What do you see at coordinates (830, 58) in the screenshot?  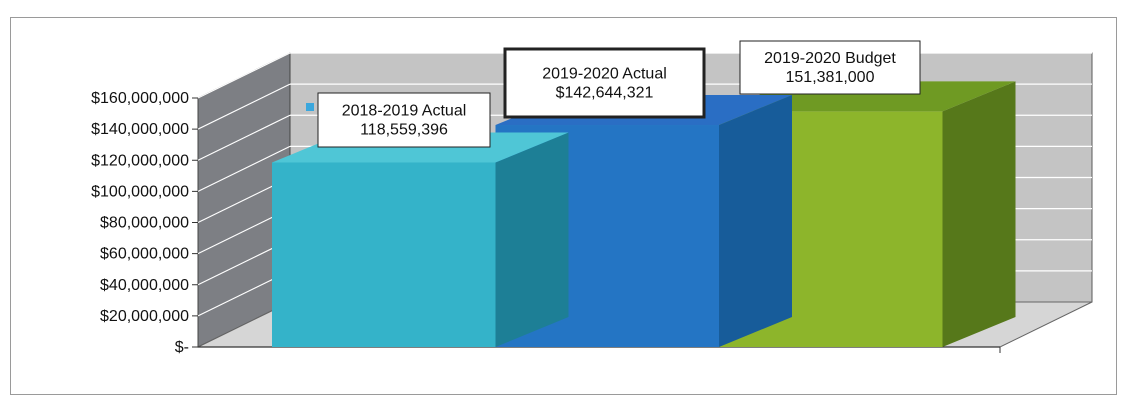 I see `data-label-line: 2019-2020 Budget` at bounding box center [830, 58].